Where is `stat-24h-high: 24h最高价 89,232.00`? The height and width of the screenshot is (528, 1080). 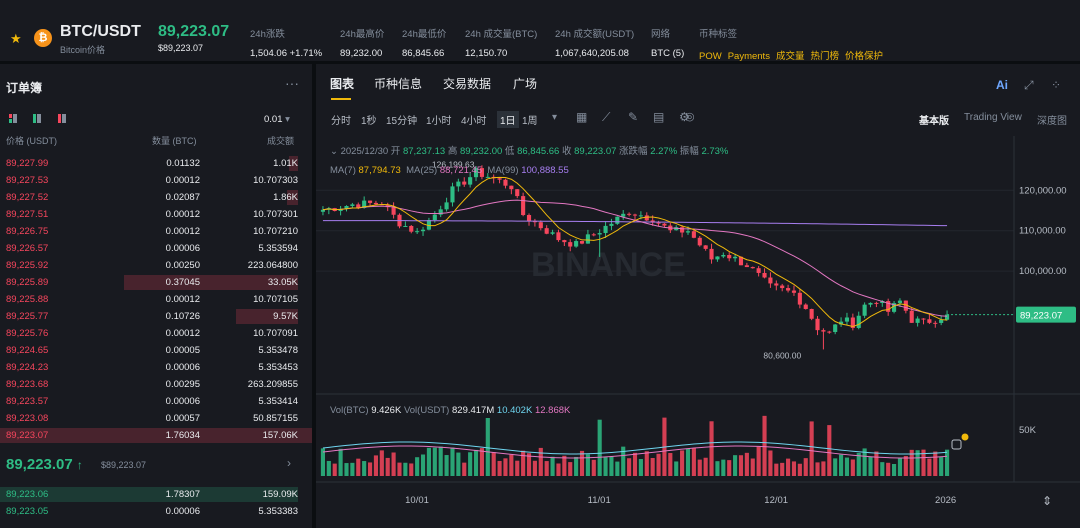 stat-24h-high: 24h最高价 89,232.00 is located at coordinates (362, 42).